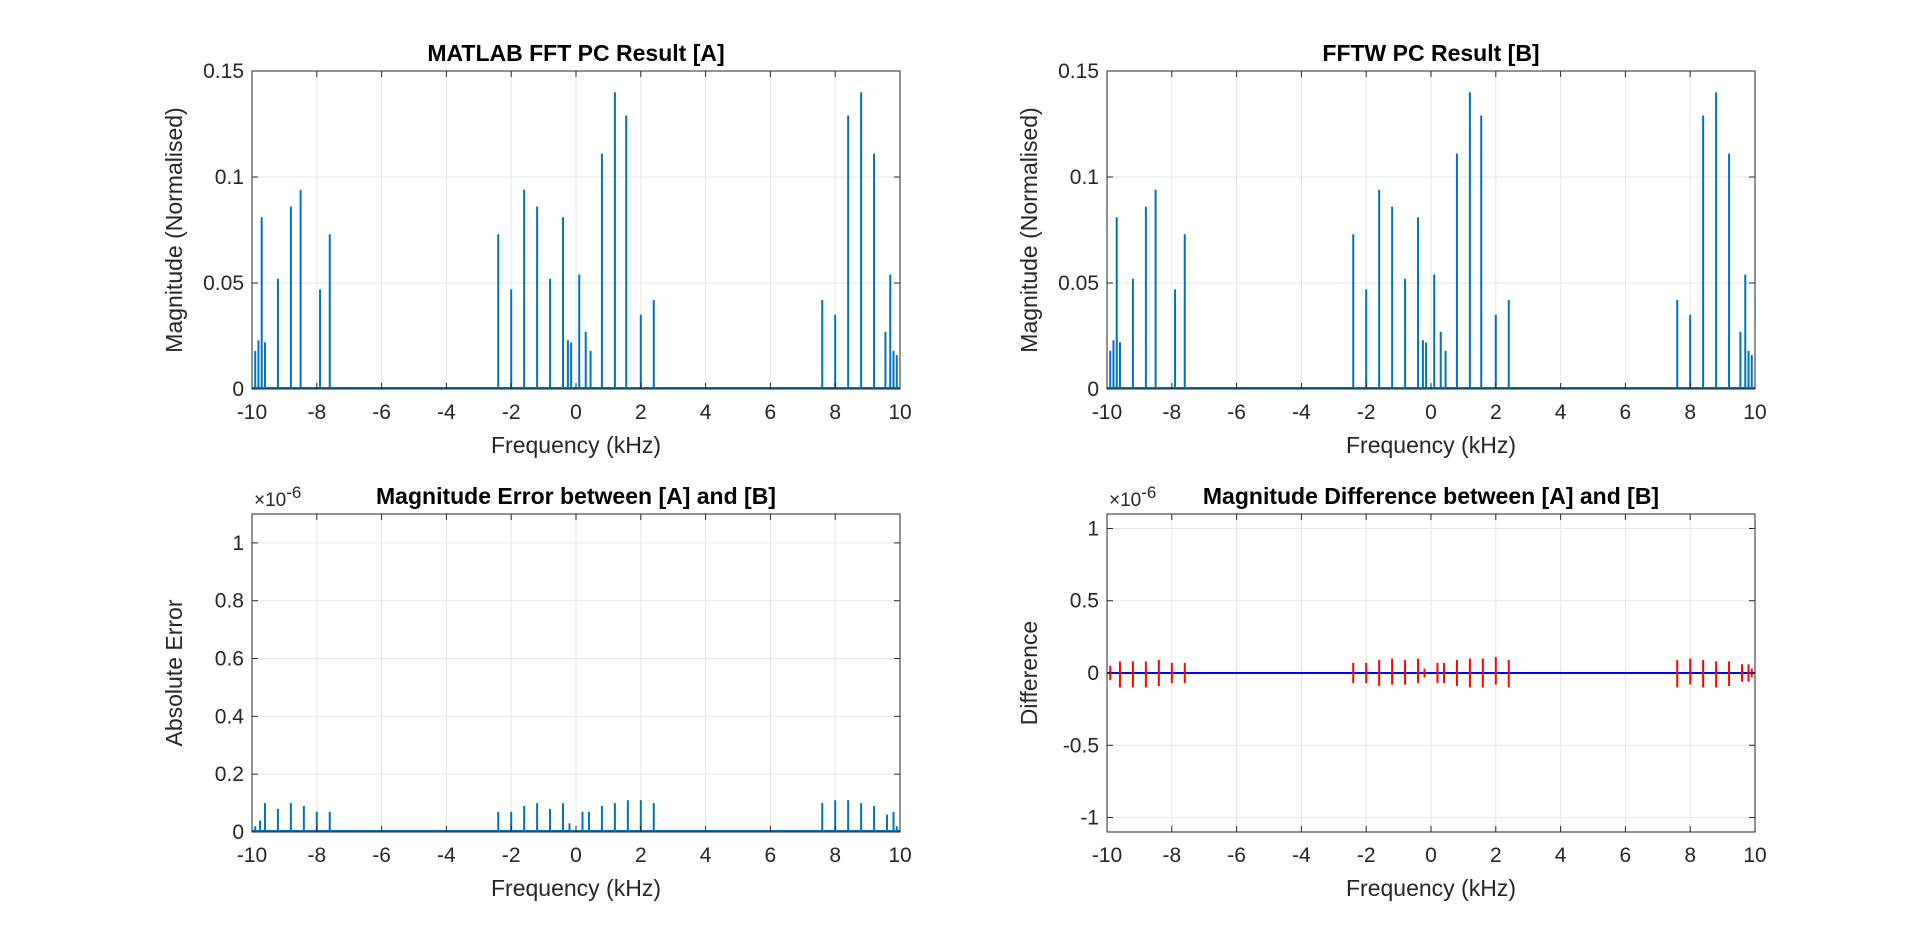 This screenshot has width=1920, height=926. I want to click on y-axis-label: Difference, so click(1029, 673).